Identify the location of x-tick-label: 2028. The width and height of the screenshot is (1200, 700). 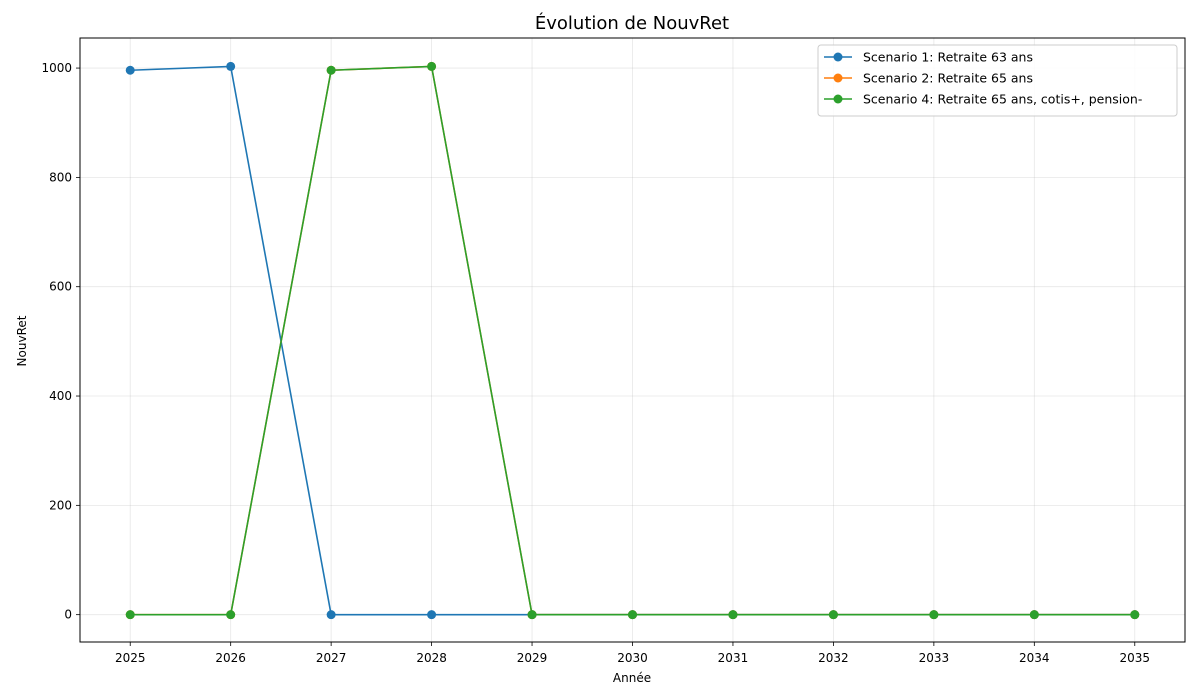
(431, 658).